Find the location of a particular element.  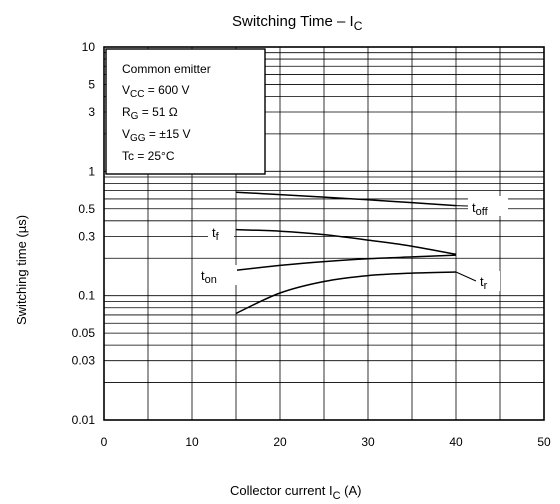

y-tick-label: 3 is located at coordinates (91, 112).